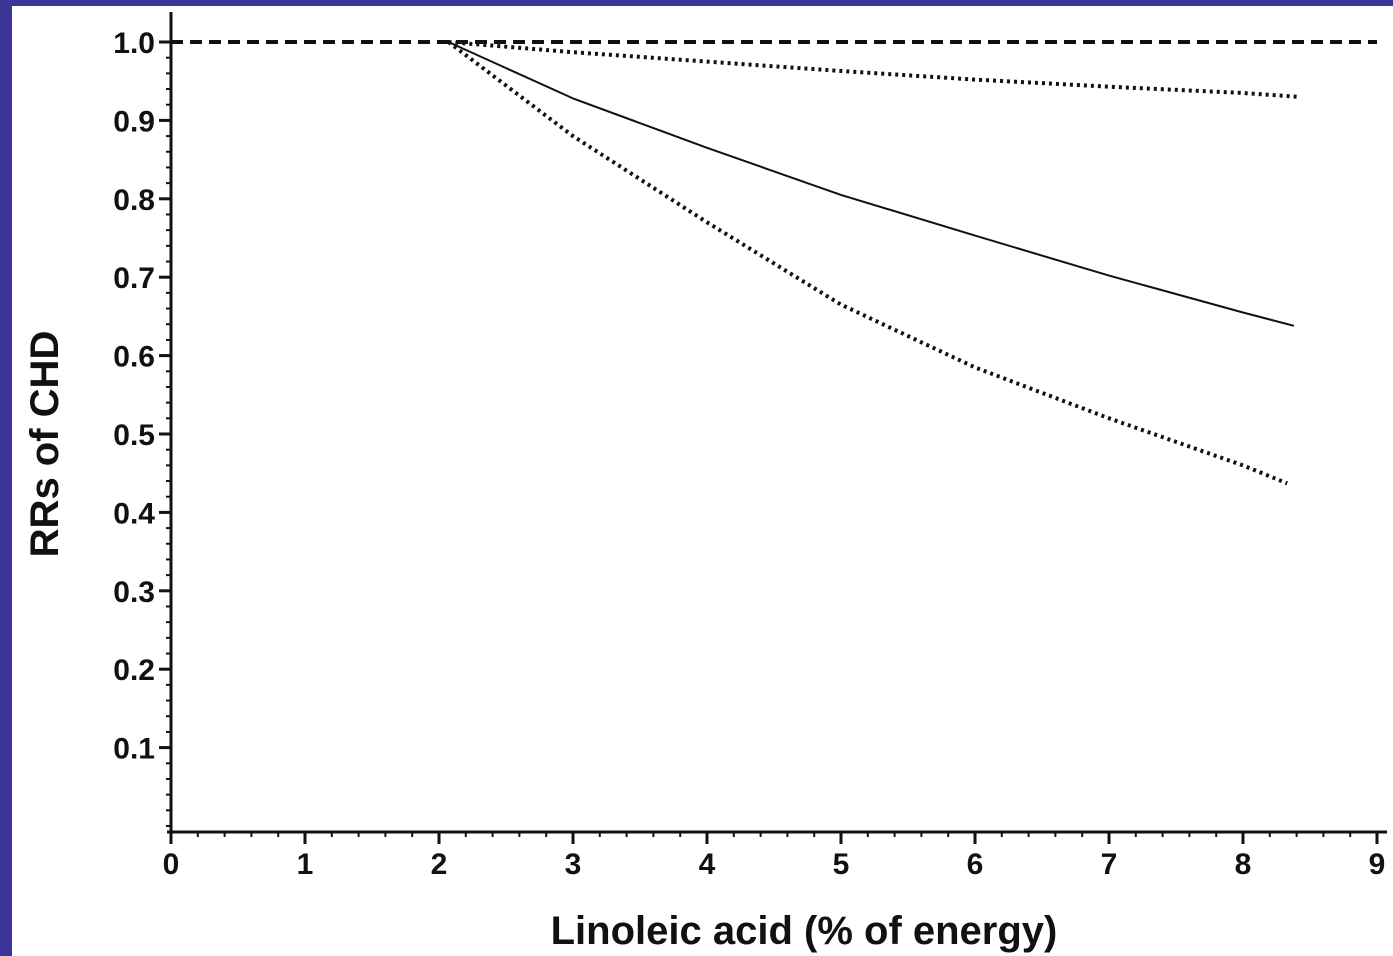 The image size is (1393, 956). What do you see at coordinates (134, 749) in the screenshot?
I see `y-tick-label: 0.1` at bounding box center [134, 749].